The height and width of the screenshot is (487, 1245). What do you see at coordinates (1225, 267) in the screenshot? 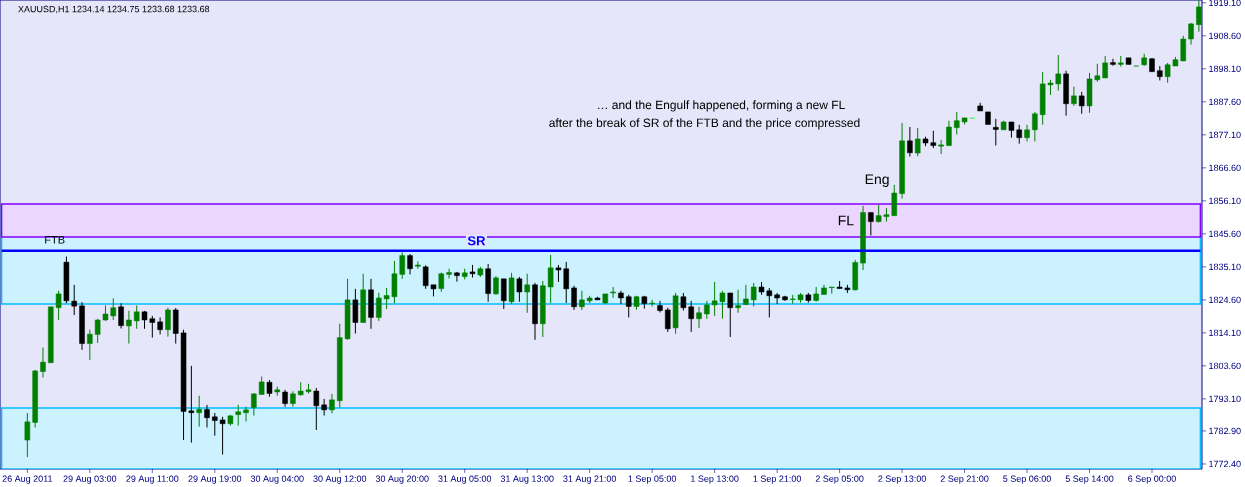
I see `y-tick-label: 1835.10` at bounding box center [1225, 267].